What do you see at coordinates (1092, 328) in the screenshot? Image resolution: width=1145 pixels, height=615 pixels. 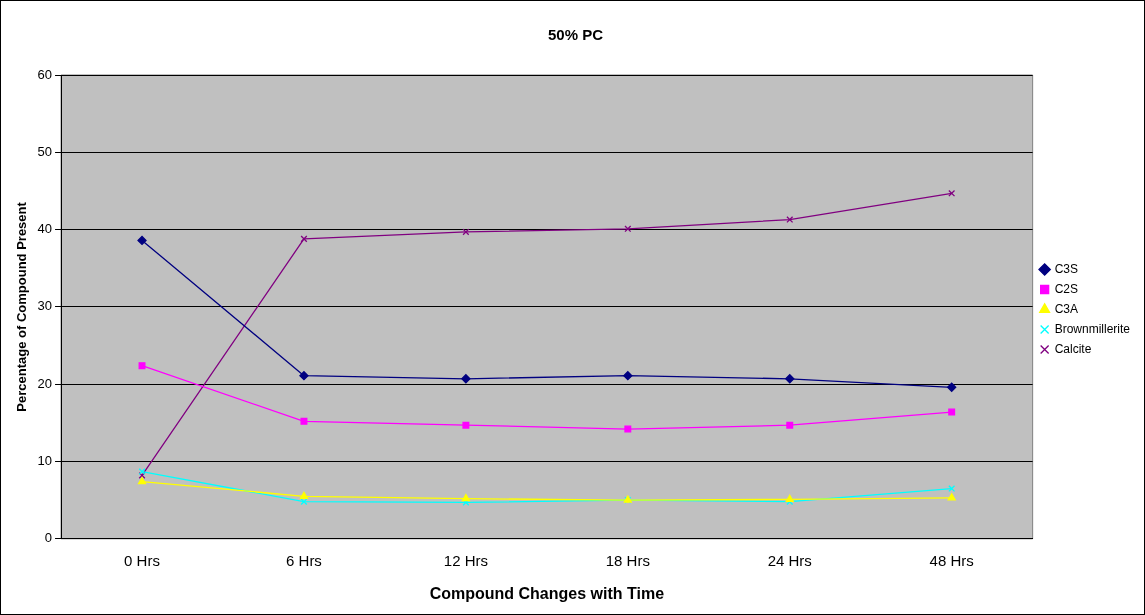 I see `legend-label: Brownmillerite` at bounding box center [1092, 328].